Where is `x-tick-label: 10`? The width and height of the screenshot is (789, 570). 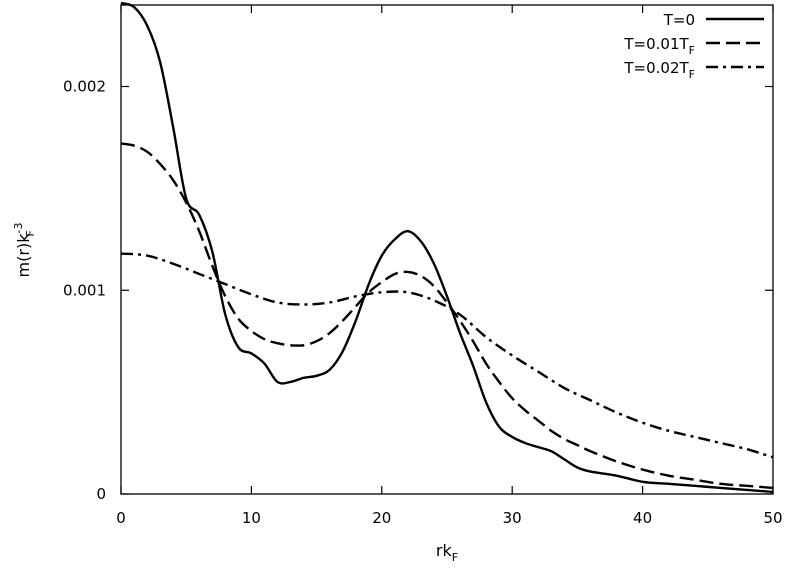
x-tick-label: 10 is located at coordinates (251, 518).